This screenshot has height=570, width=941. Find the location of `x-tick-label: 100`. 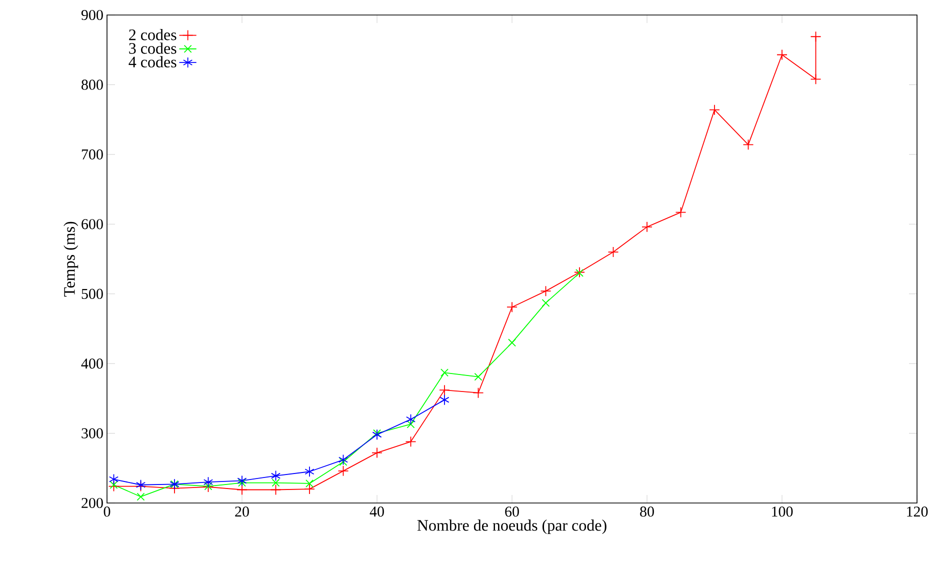

x-tick-label: 100 is located at coordinates (782, 511).